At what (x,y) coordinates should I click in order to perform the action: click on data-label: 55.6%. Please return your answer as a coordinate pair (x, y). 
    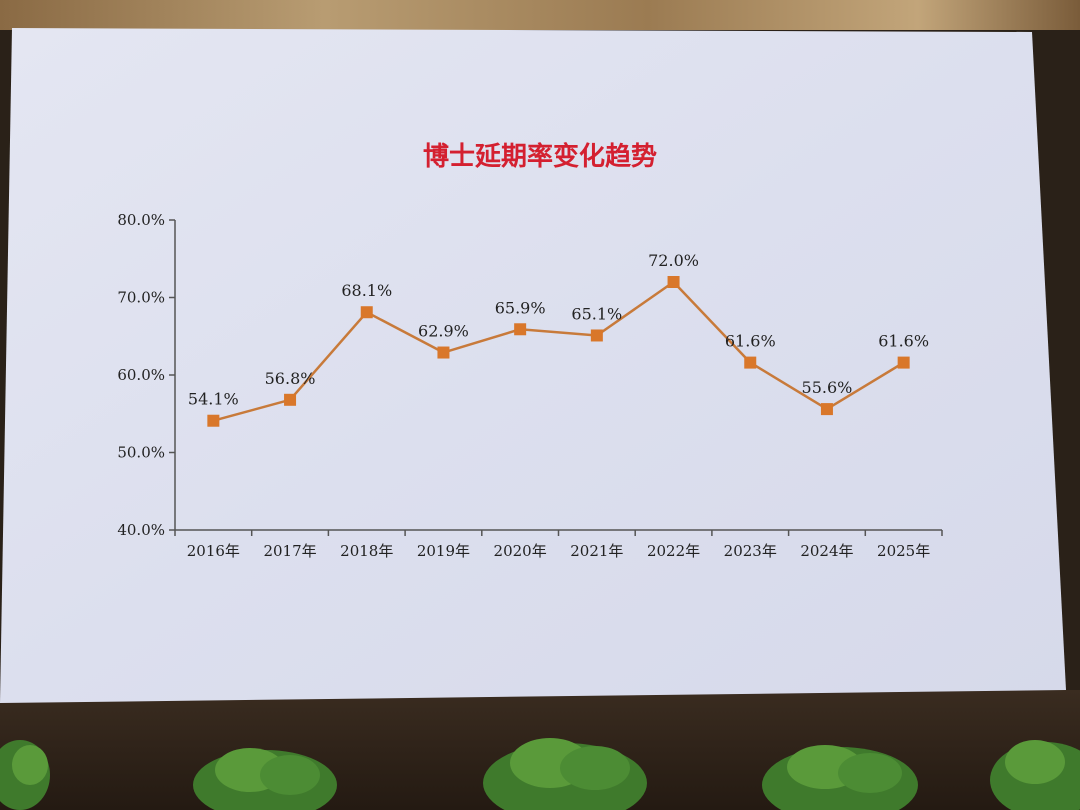
    Looking at the image, I should click on (827, 387).